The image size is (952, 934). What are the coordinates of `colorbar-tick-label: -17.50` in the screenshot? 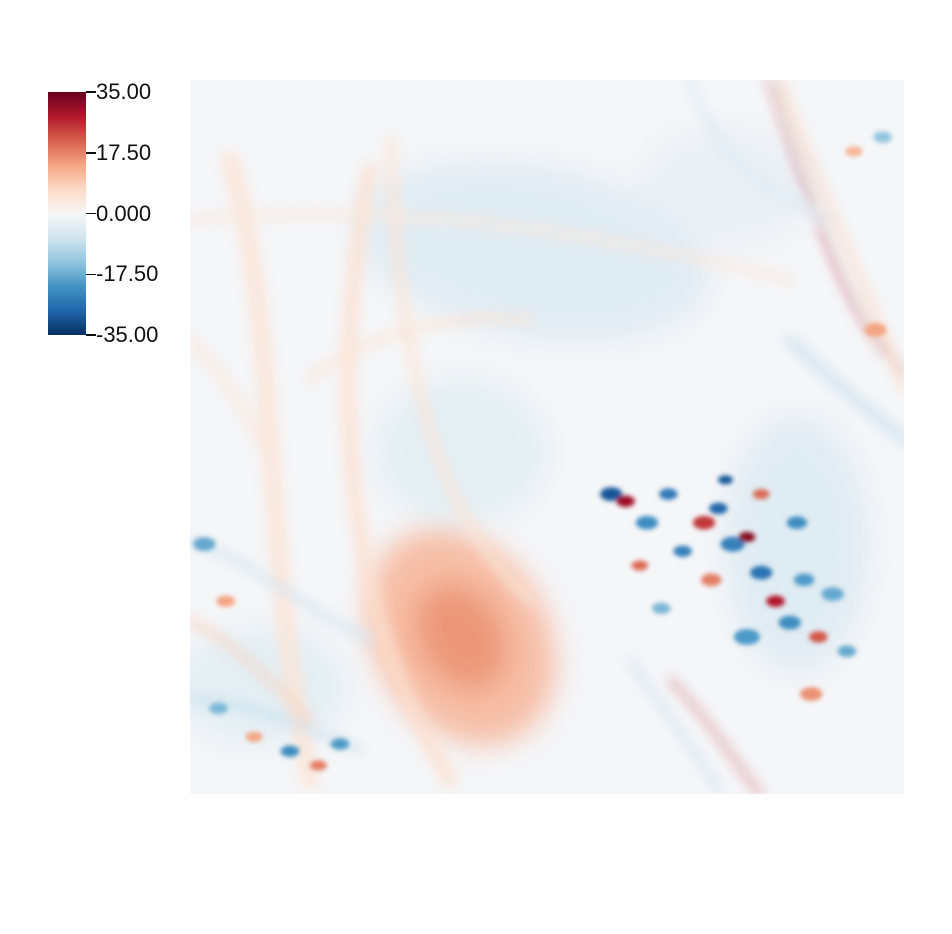 It's located at (127, 274).